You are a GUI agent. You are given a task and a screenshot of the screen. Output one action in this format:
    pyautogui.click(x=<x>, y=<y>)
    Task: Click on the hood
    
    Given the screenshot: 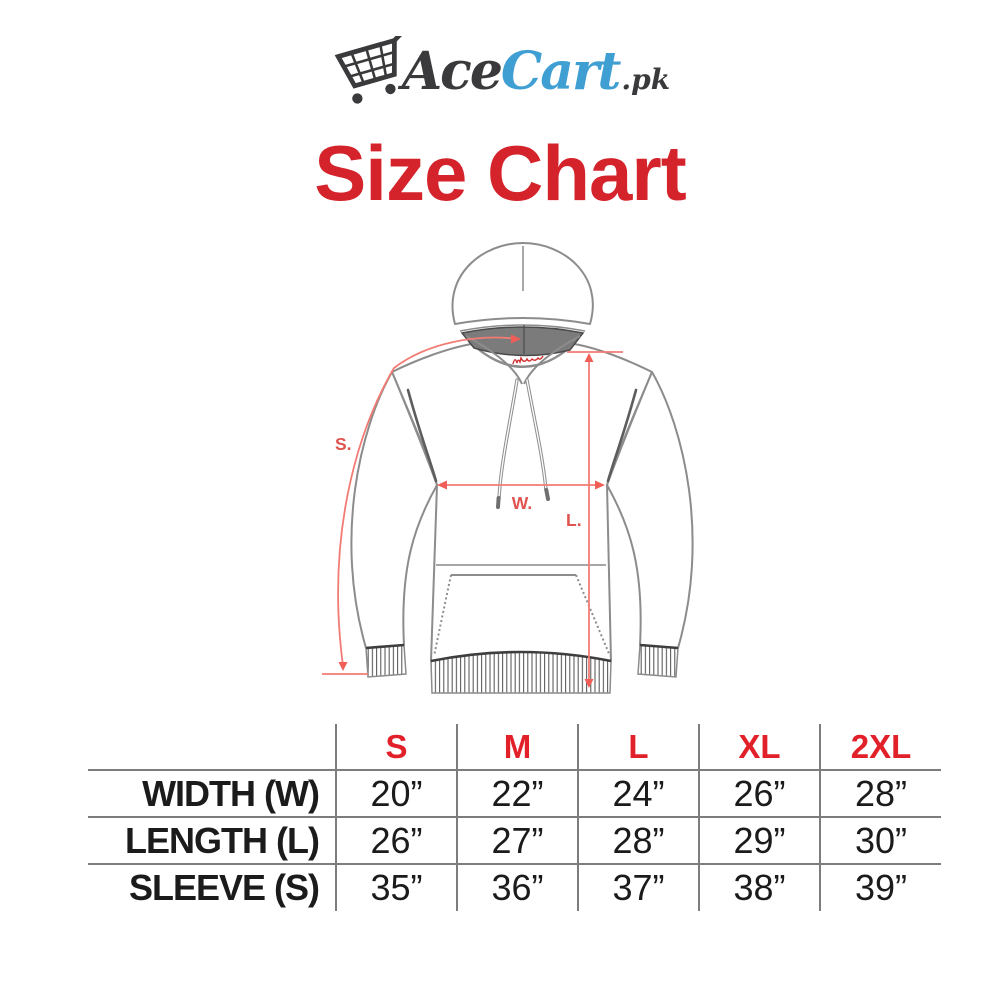 What is the action you would take?
    pyautogui.click(x=522, y=313)
    